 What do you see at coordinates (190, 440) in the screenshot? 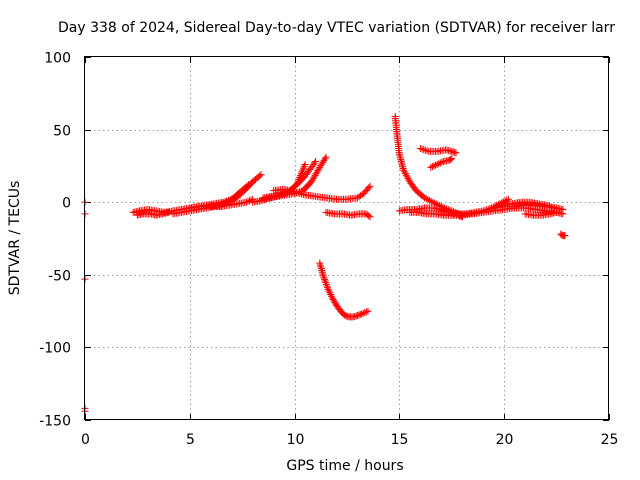
I see `x-tick-label: 5` at bounding box center [190, 440].